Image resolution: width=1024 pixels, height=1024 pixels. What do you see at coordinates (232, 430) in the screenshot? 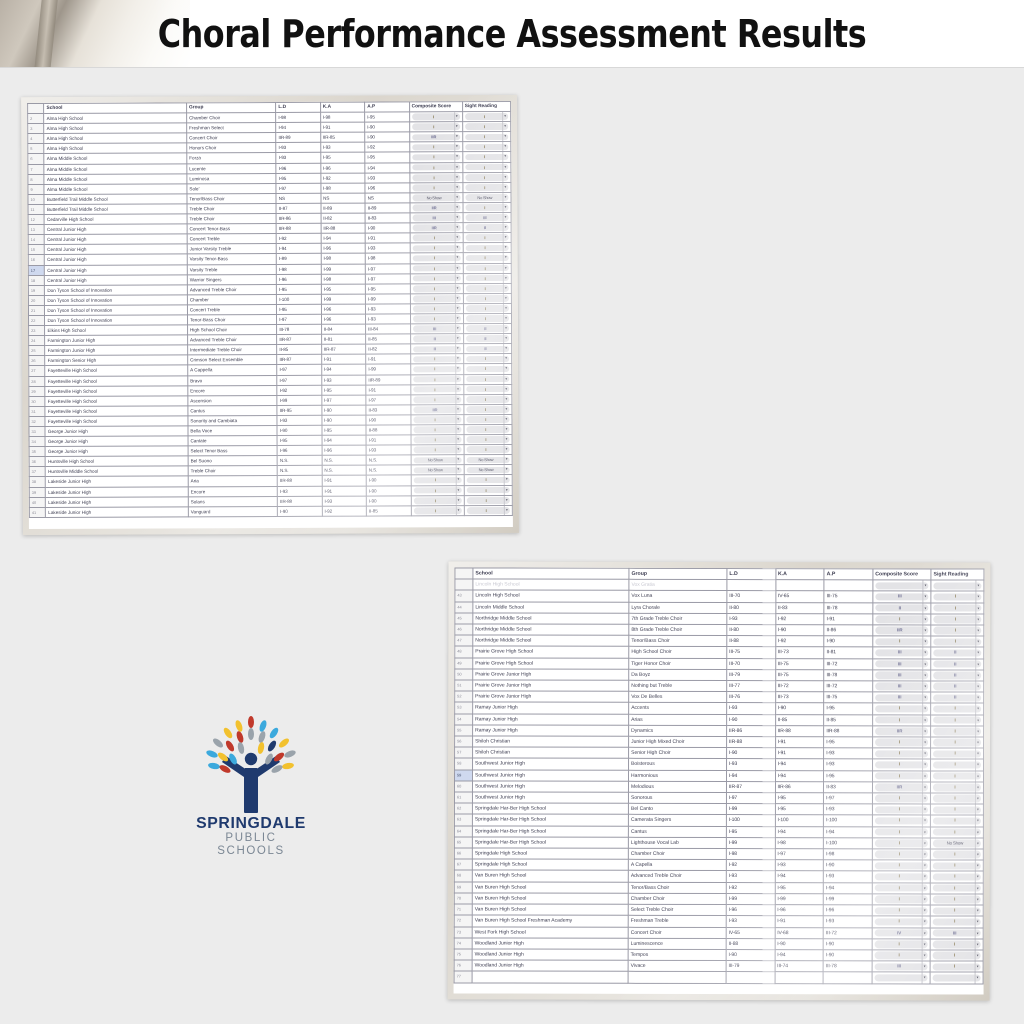
I see `cell-group: Bella Voce` at bounding box center [232, 430].